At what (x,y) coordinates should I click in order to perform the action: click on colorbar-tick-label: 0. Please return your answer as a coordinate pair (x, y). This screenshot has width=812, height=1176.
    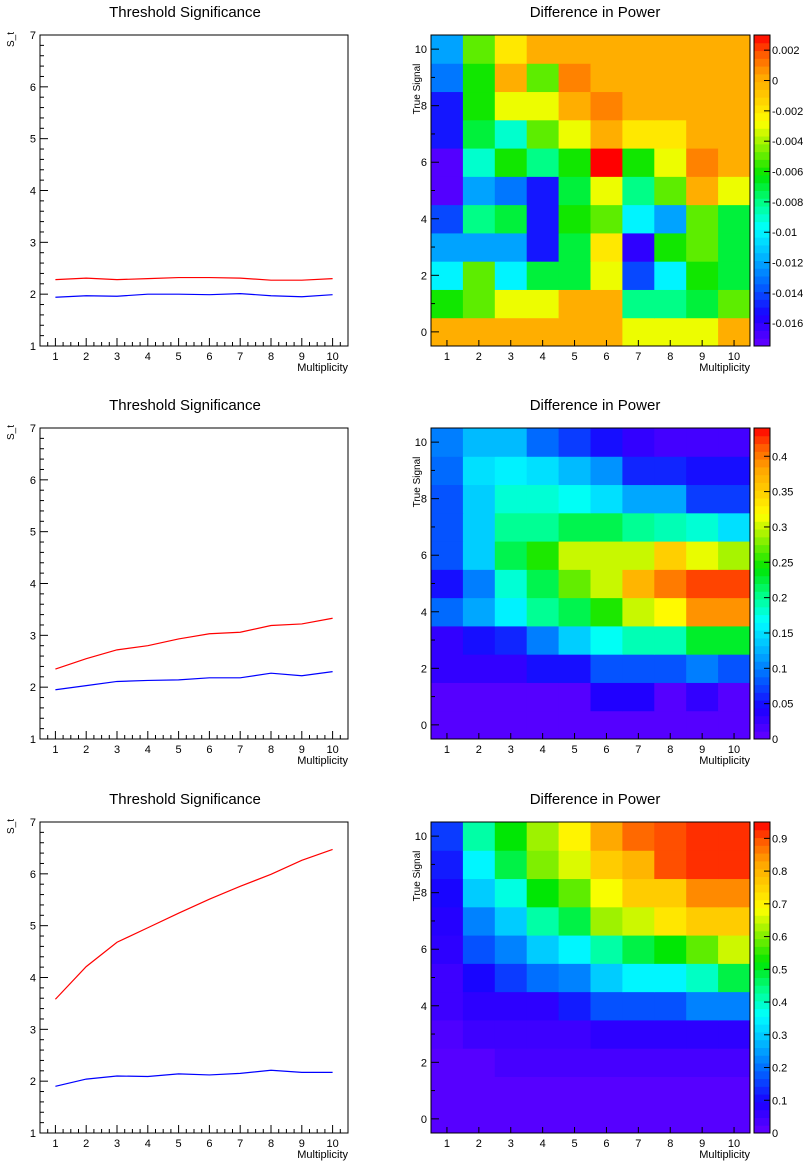
    Looking at the image, I should click on (775, 740).